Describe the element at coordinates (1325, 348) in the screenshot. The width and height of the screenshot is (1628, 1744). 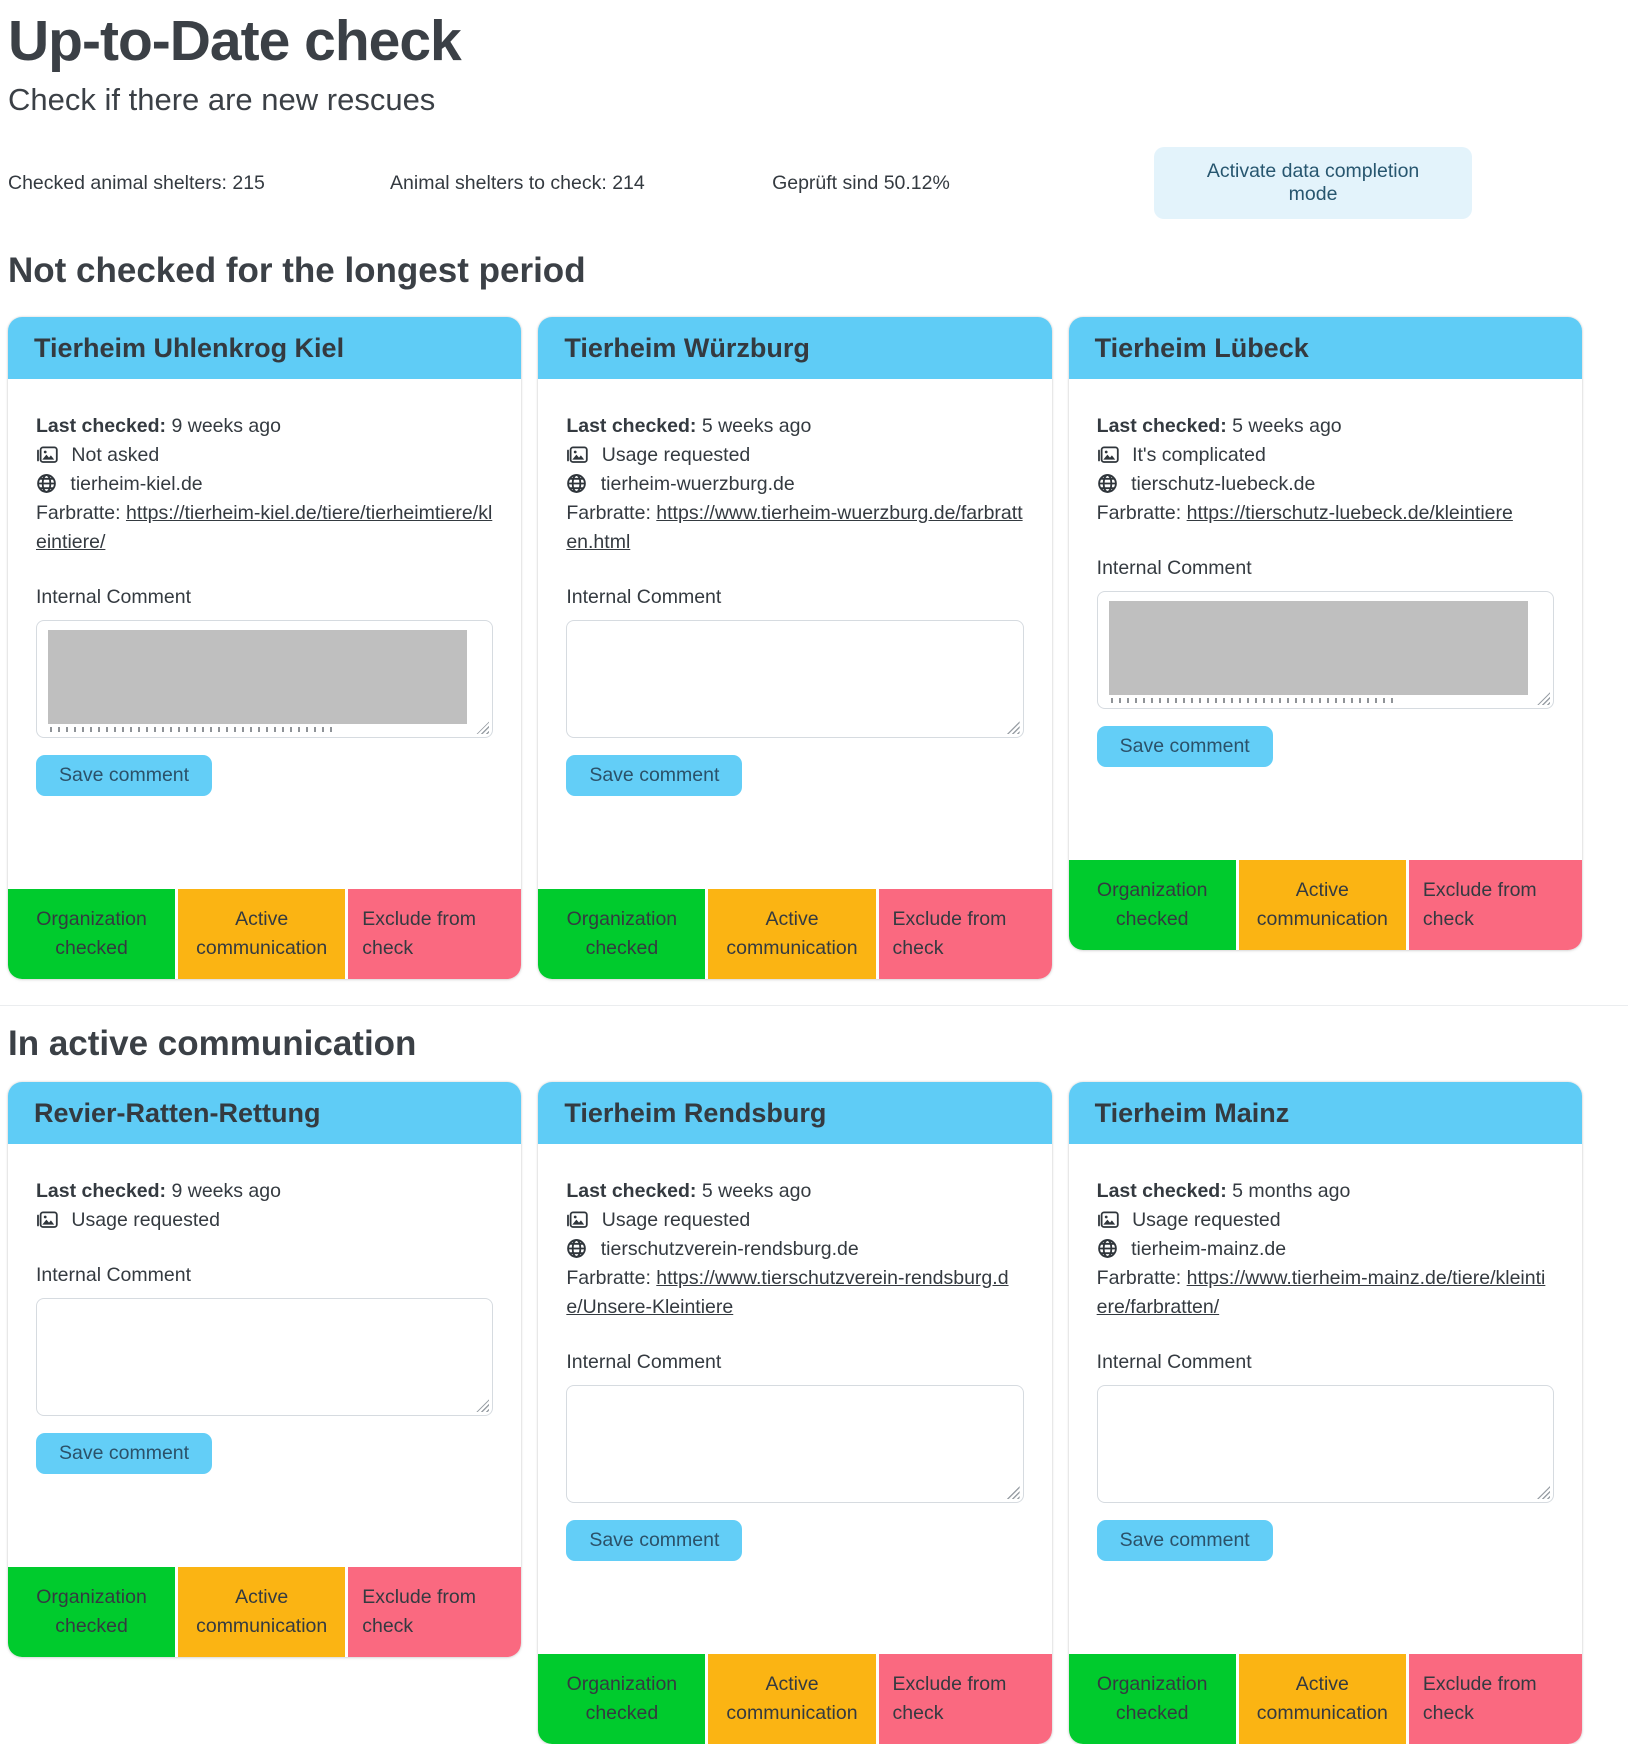
I see `card-header: Tierheim Lübeck` at that location.